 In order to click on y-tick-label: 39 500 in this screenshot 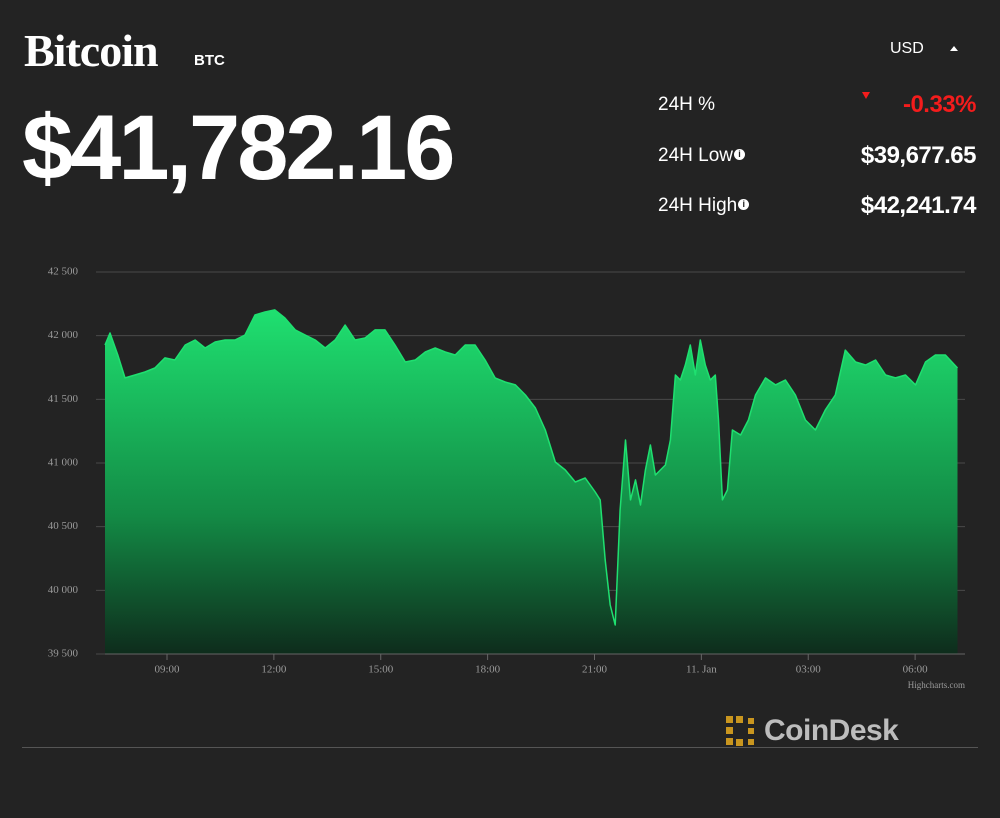, I will do `click(63, 654)`.